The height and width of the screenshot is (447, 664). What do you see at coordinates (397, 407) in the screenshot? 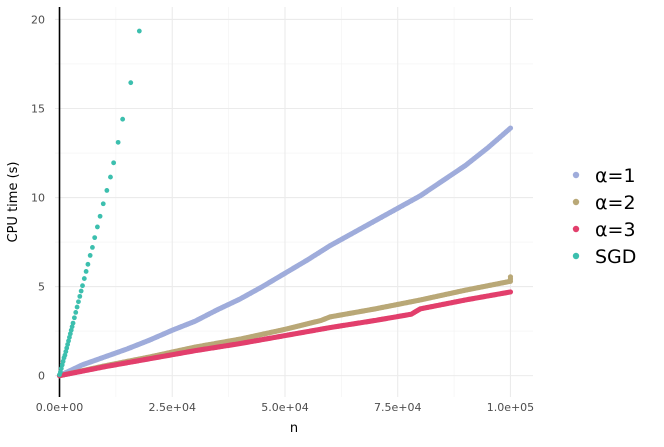
I see `x-tick-label: 7.5e+04` at bounding box center [397, 407].